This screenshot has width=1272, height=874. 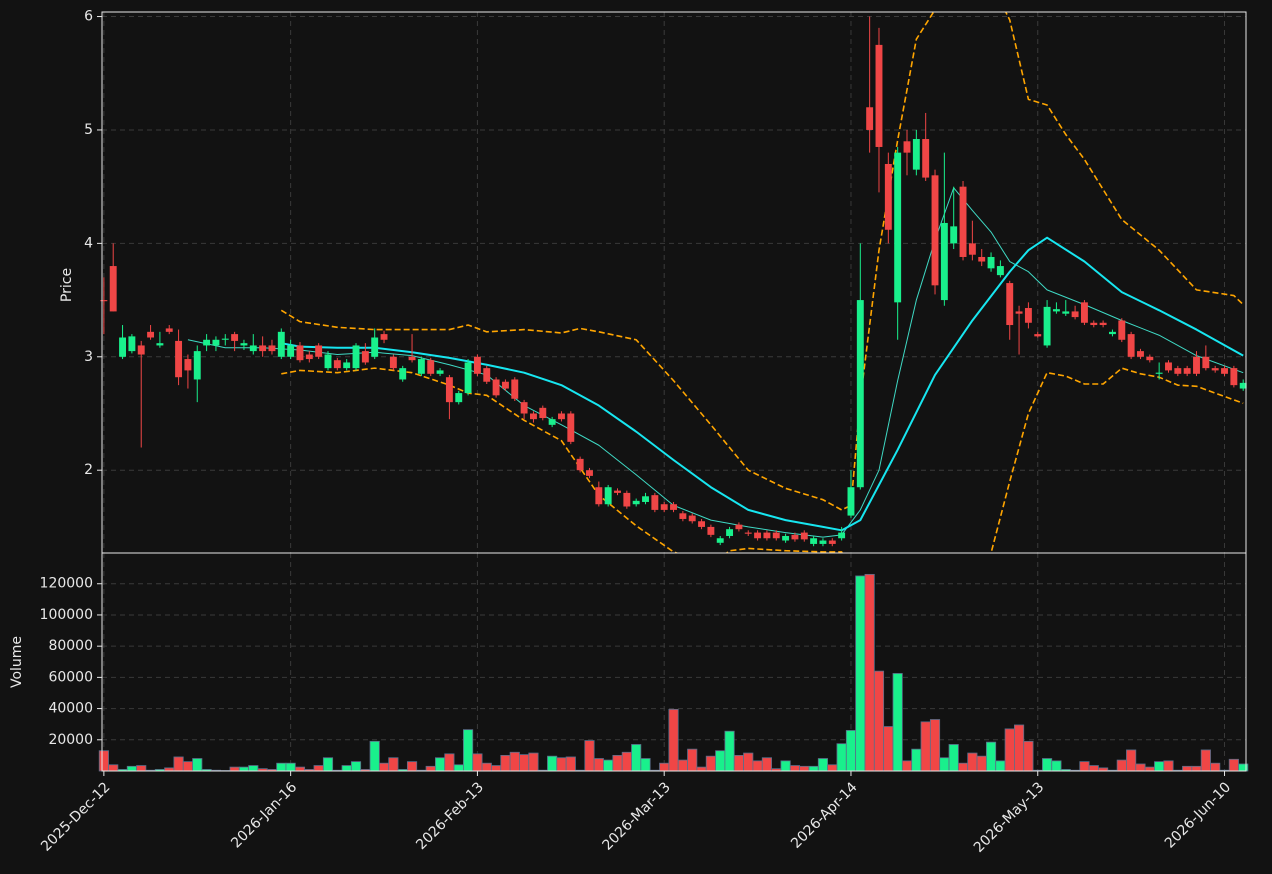 What do you see at coordinates (17, 662) in the screenshot?
I see `volume-axis-label: Volume` at bounding box center [17, 662].